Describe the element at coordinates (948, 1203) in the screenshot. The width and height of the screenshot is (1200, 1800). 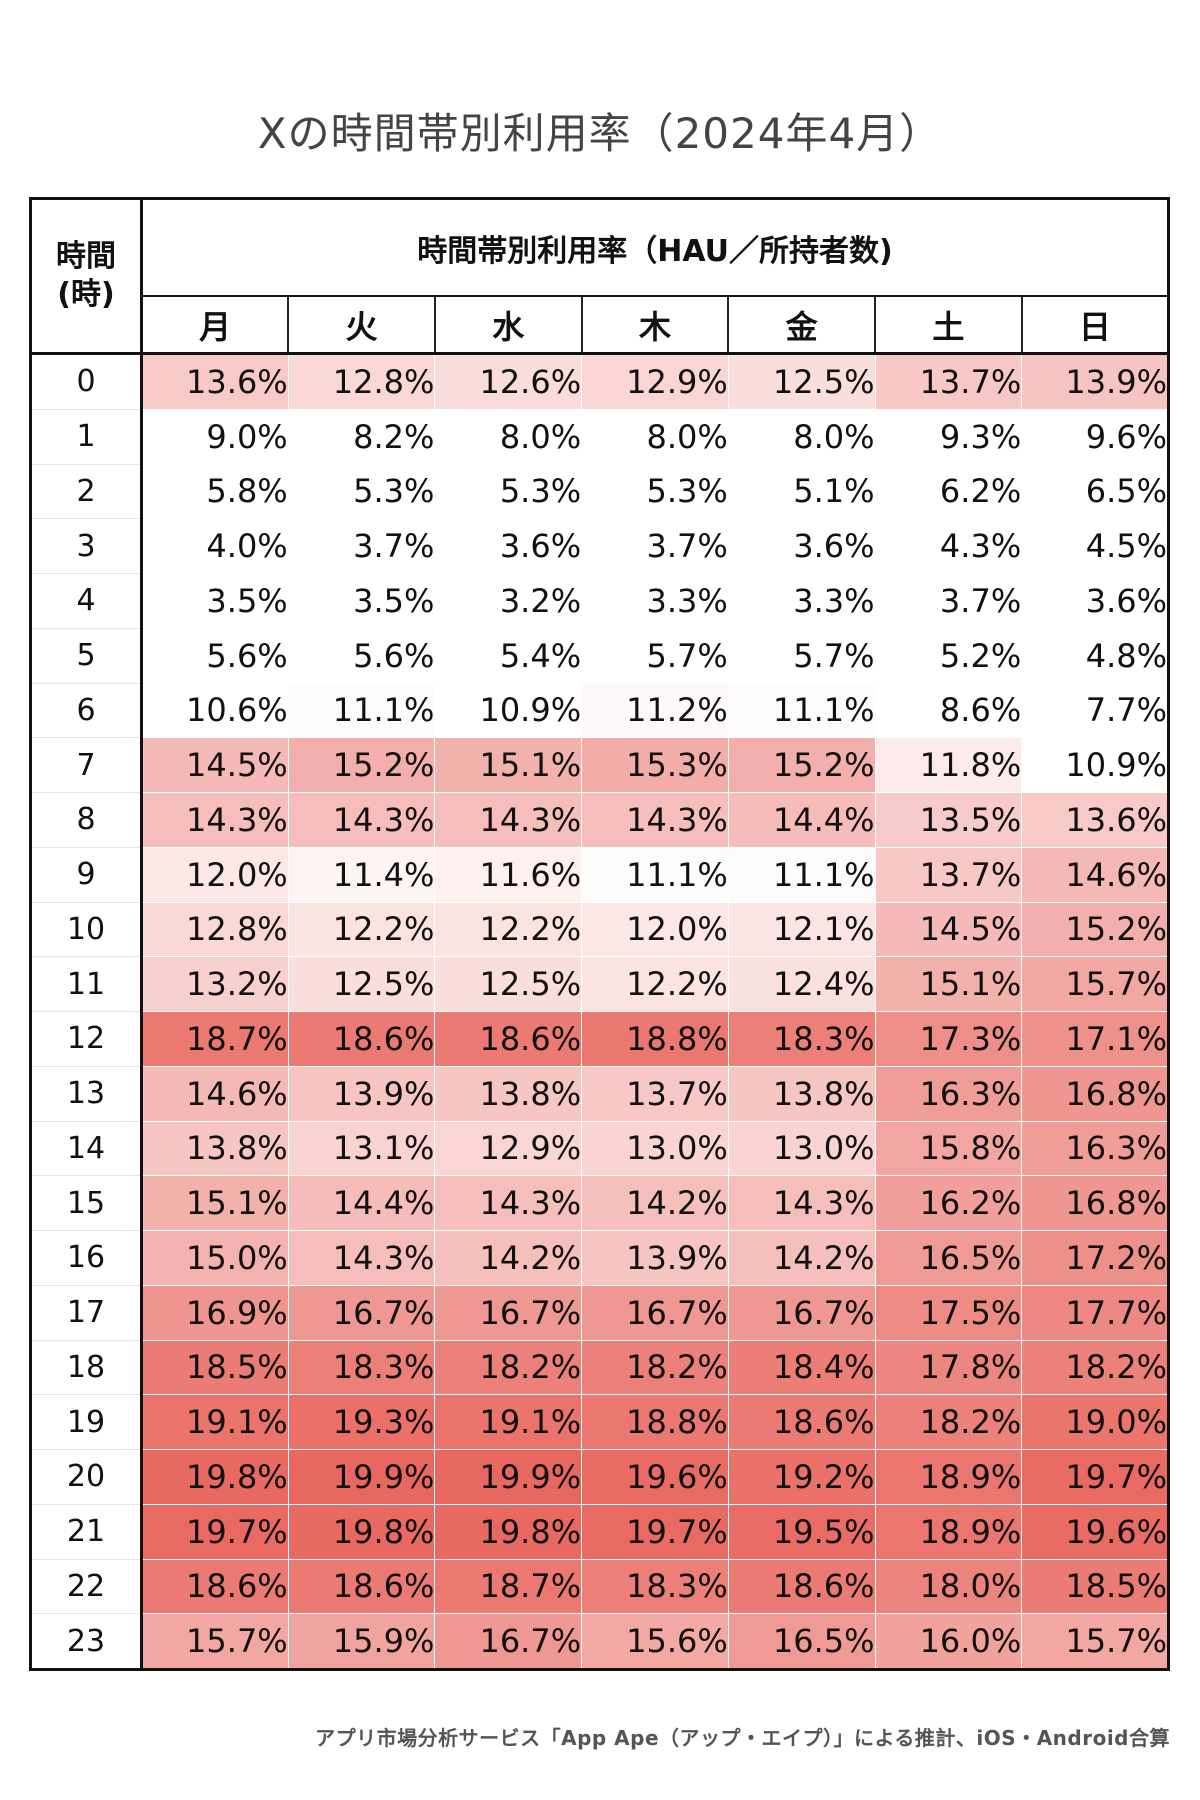
I see `heat-cell: 16.2%` at that location.